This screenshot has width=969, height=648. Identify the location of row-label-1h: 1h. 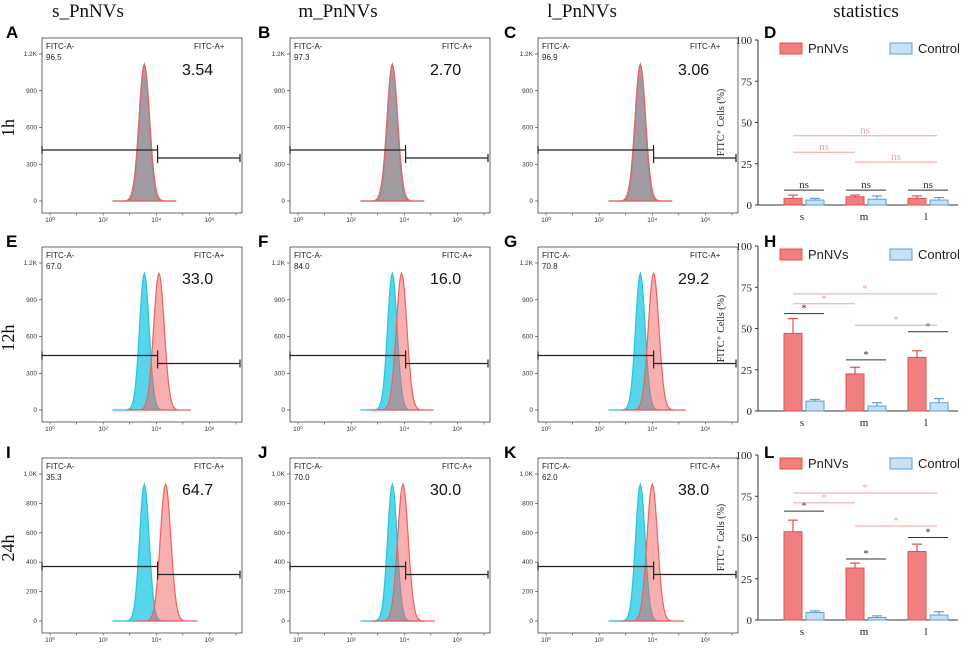
(9, 128).